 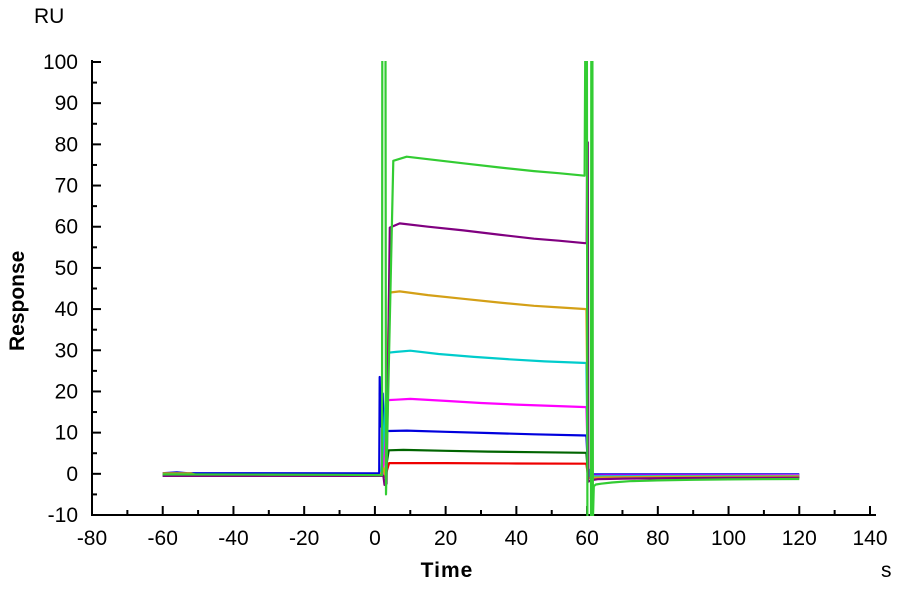 What do you see at coordinates (375, 538) in the screenshot?
I see `x-tick-label: 0` at bounding box center [375, 538].